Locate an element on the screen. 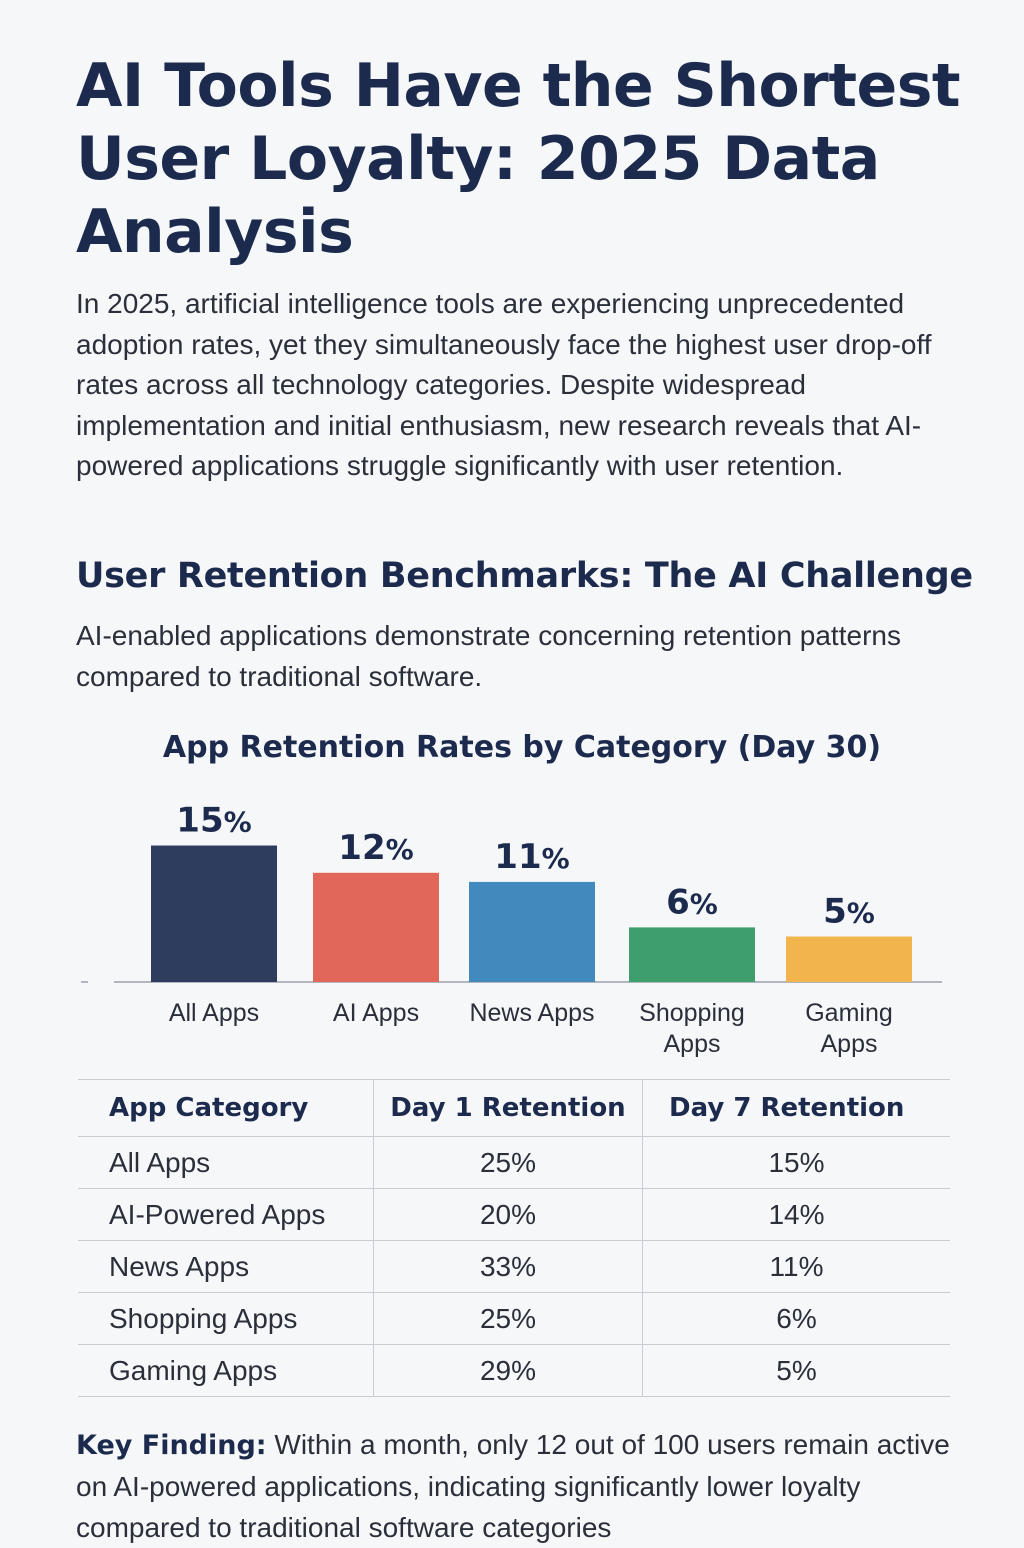 The image size is (1024, 1548). chart-title: App Retention Rates by Category (Day 30) is located at coordinates (522, 747).